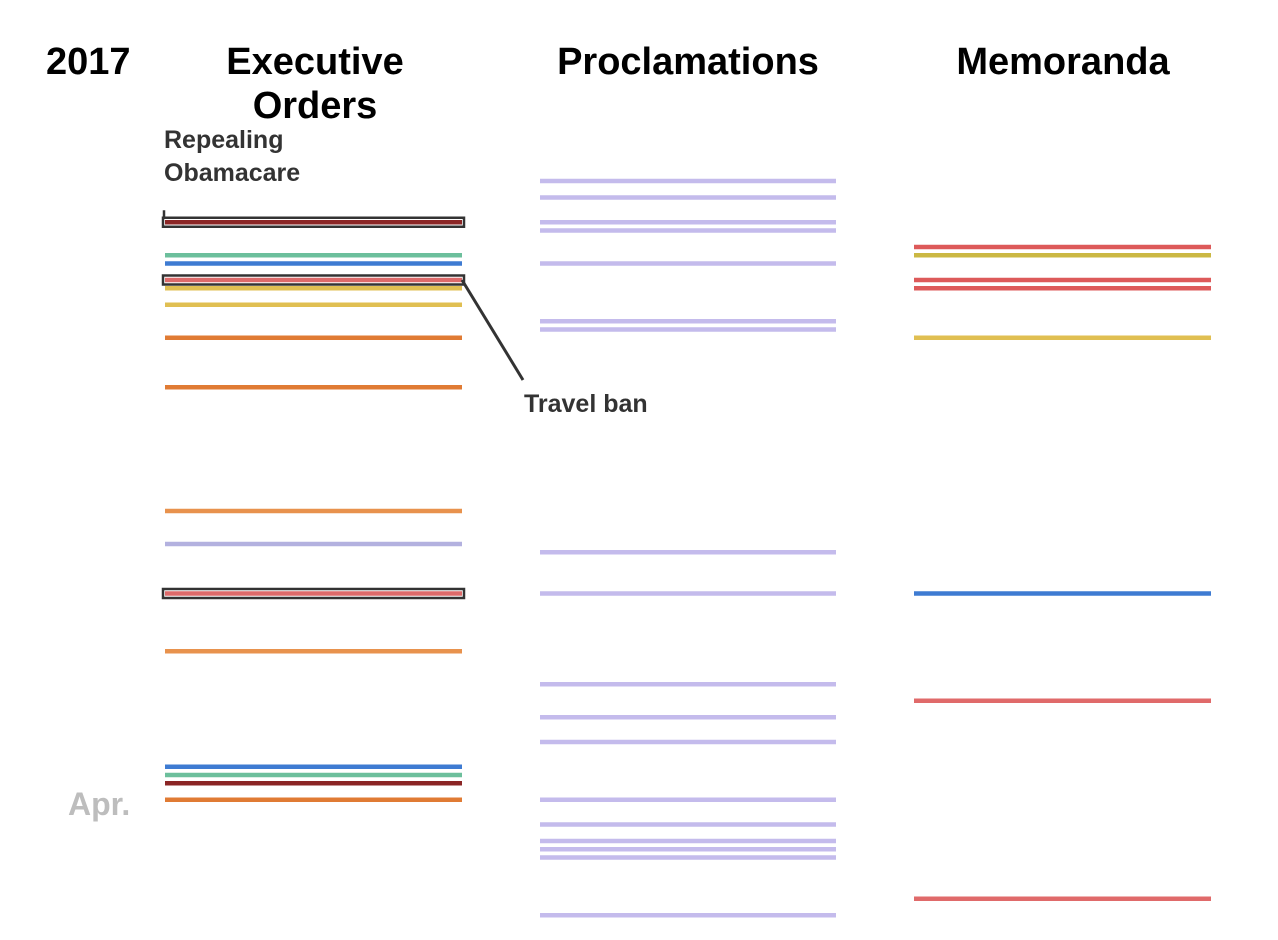 This screenshot has width=1278, height=940. I want to click on leader-line-travel-ban, so click(492, 330).